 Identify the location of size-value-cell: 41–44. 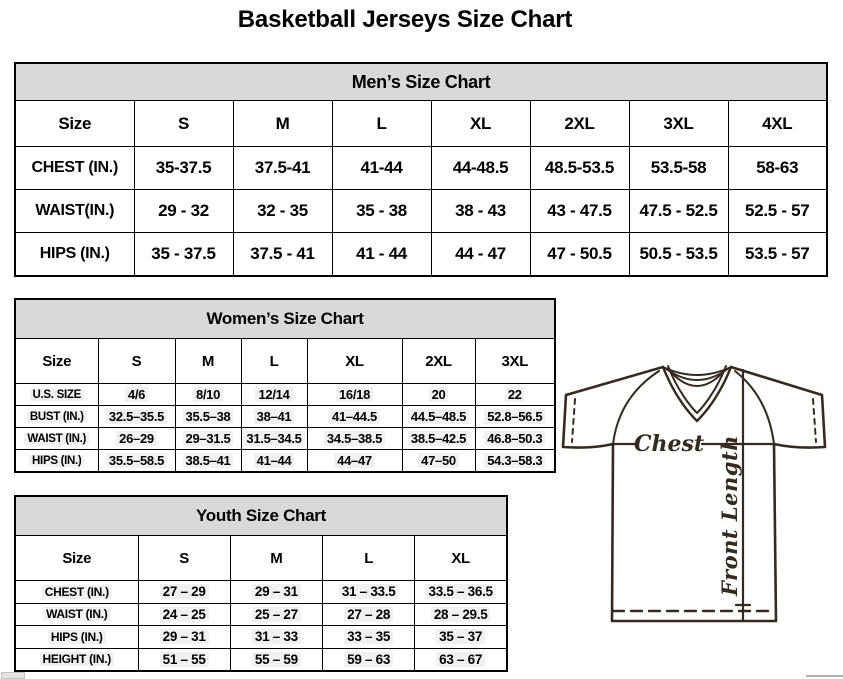
(274, 461).